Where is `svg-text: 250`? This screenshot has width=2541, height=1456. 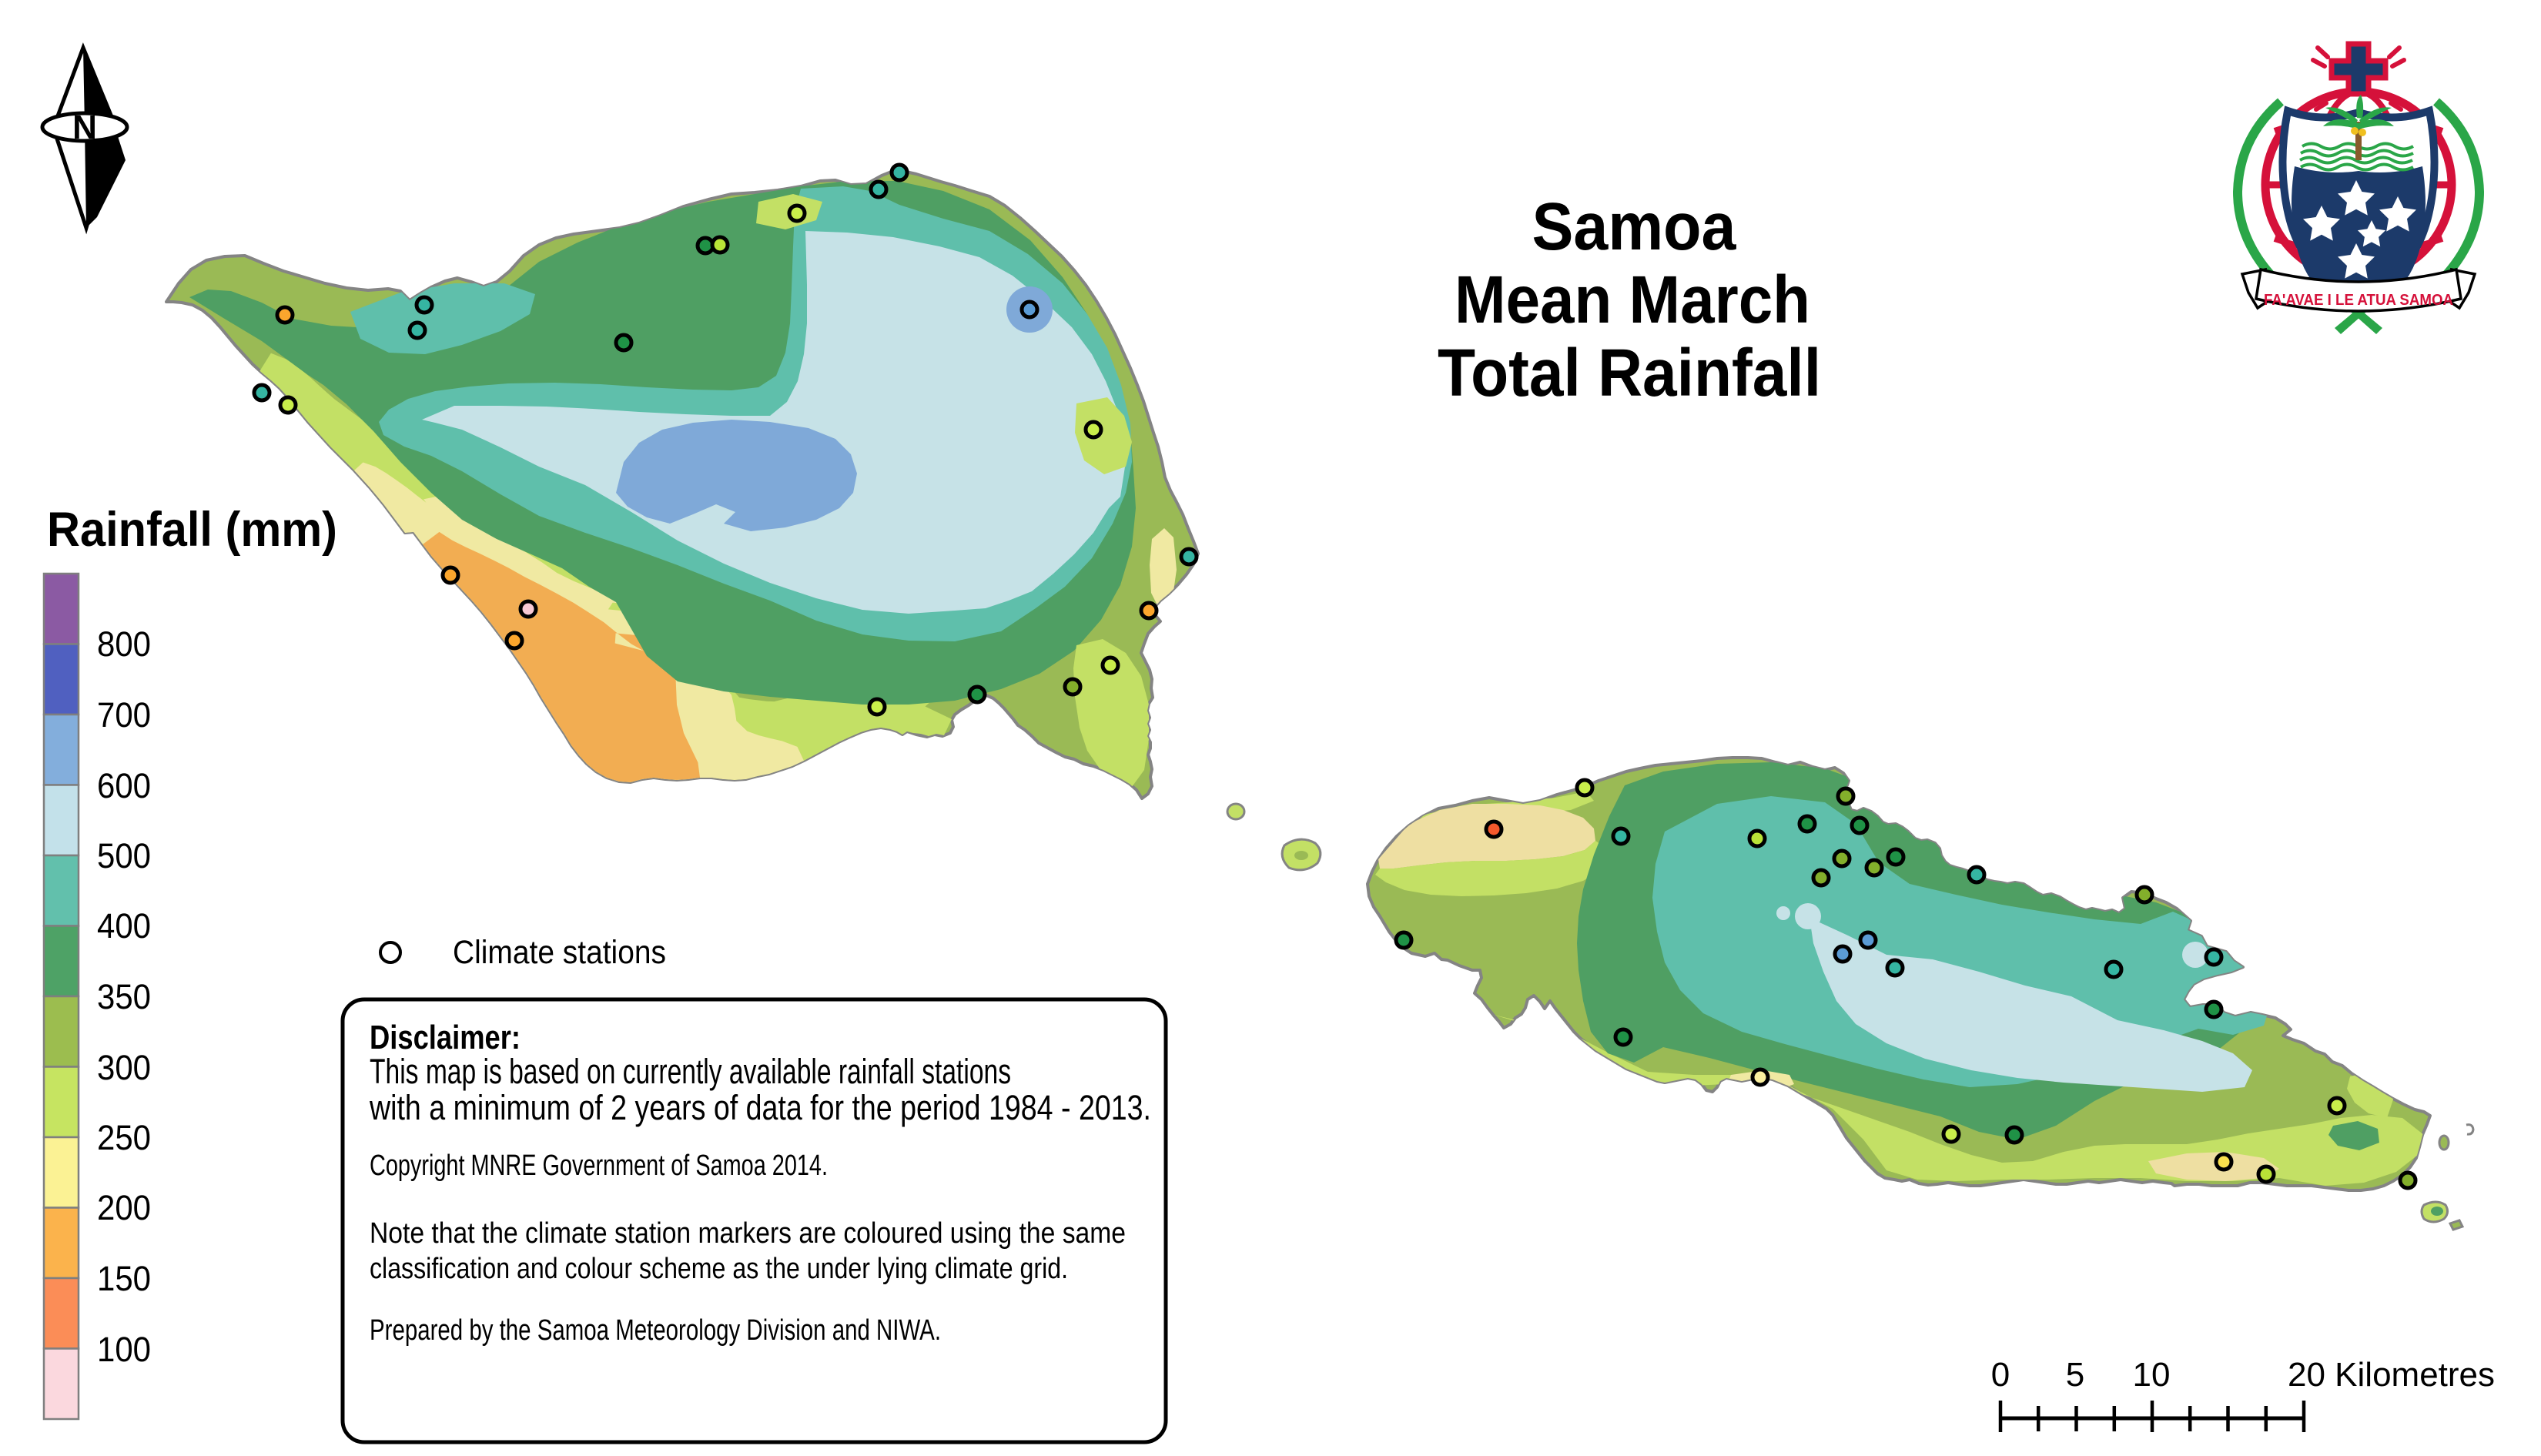 svg-text: 250 is located at coordinates (124, 1137).